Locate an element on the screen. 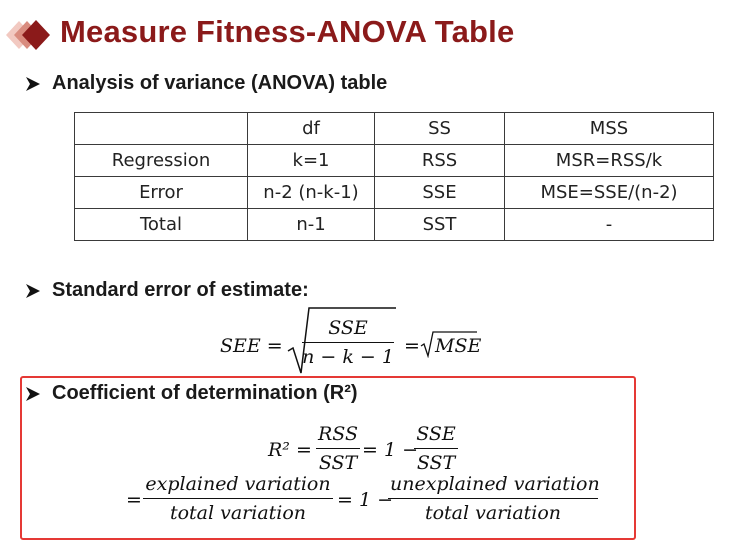 This screenshot has height=541, width=737. r2-line2-lead: = is located at coordinates (134, 500).